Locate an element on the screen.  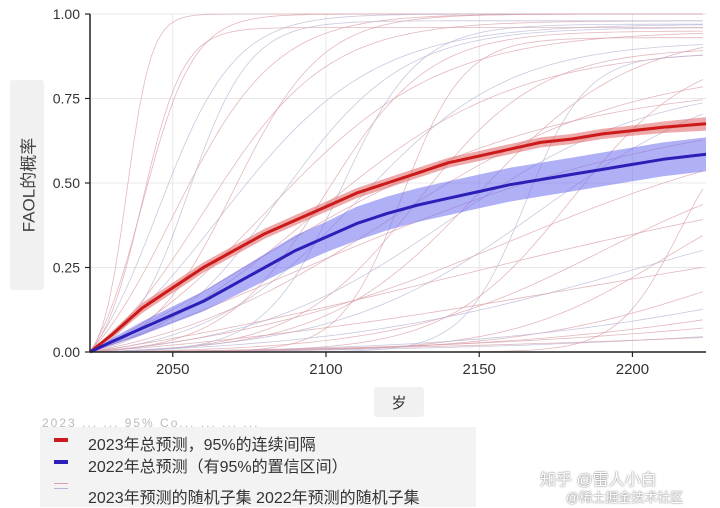
legend-swatch-light-blue is located at coordinates (61, 488).